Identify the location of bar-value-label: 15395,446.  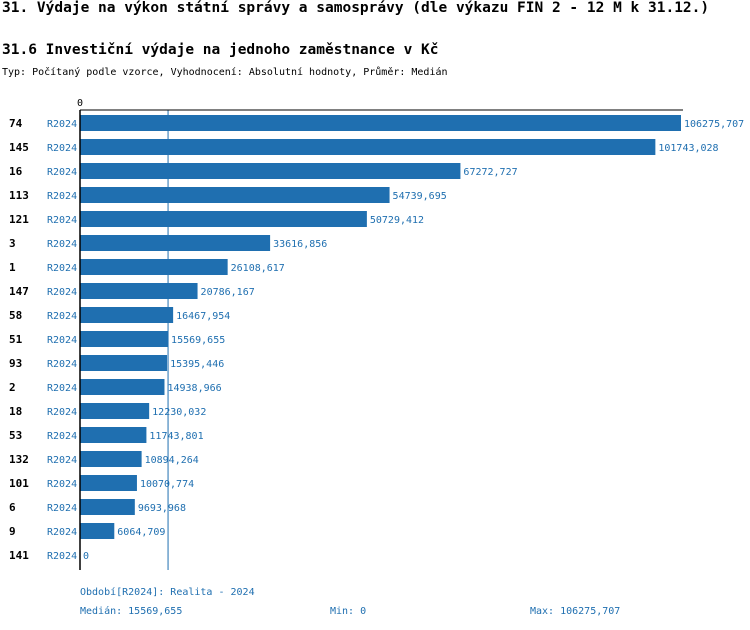
(197, 364).